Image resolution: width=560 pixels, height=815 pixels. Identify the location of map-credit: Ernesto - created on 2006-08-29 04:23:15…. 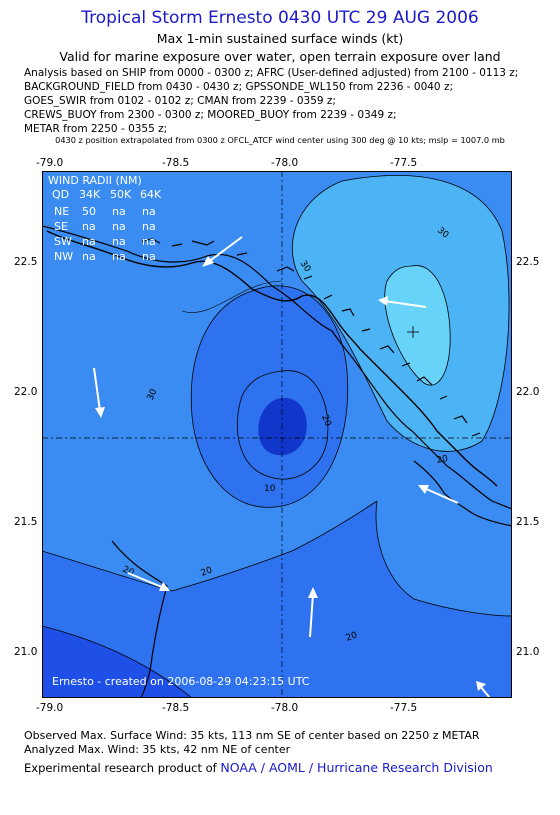
(181, 681).